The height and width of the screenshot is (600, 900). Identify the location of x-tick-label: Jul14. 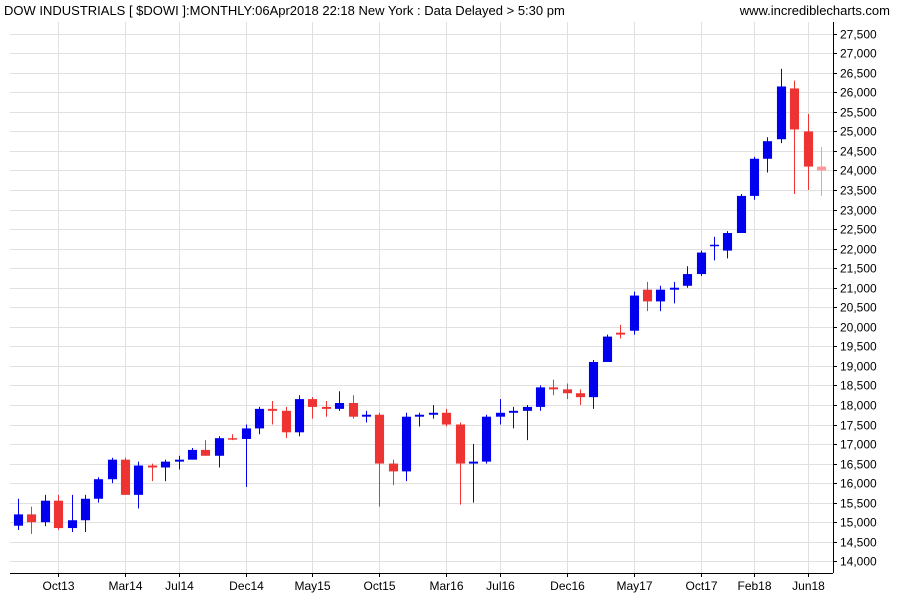
(179, 586).